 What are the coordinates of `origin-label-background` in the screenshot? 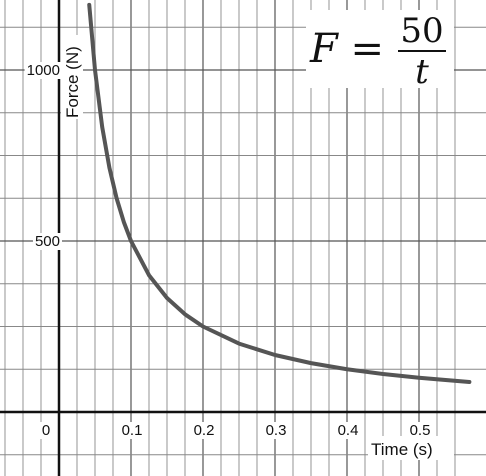 It's located at (46, 430).